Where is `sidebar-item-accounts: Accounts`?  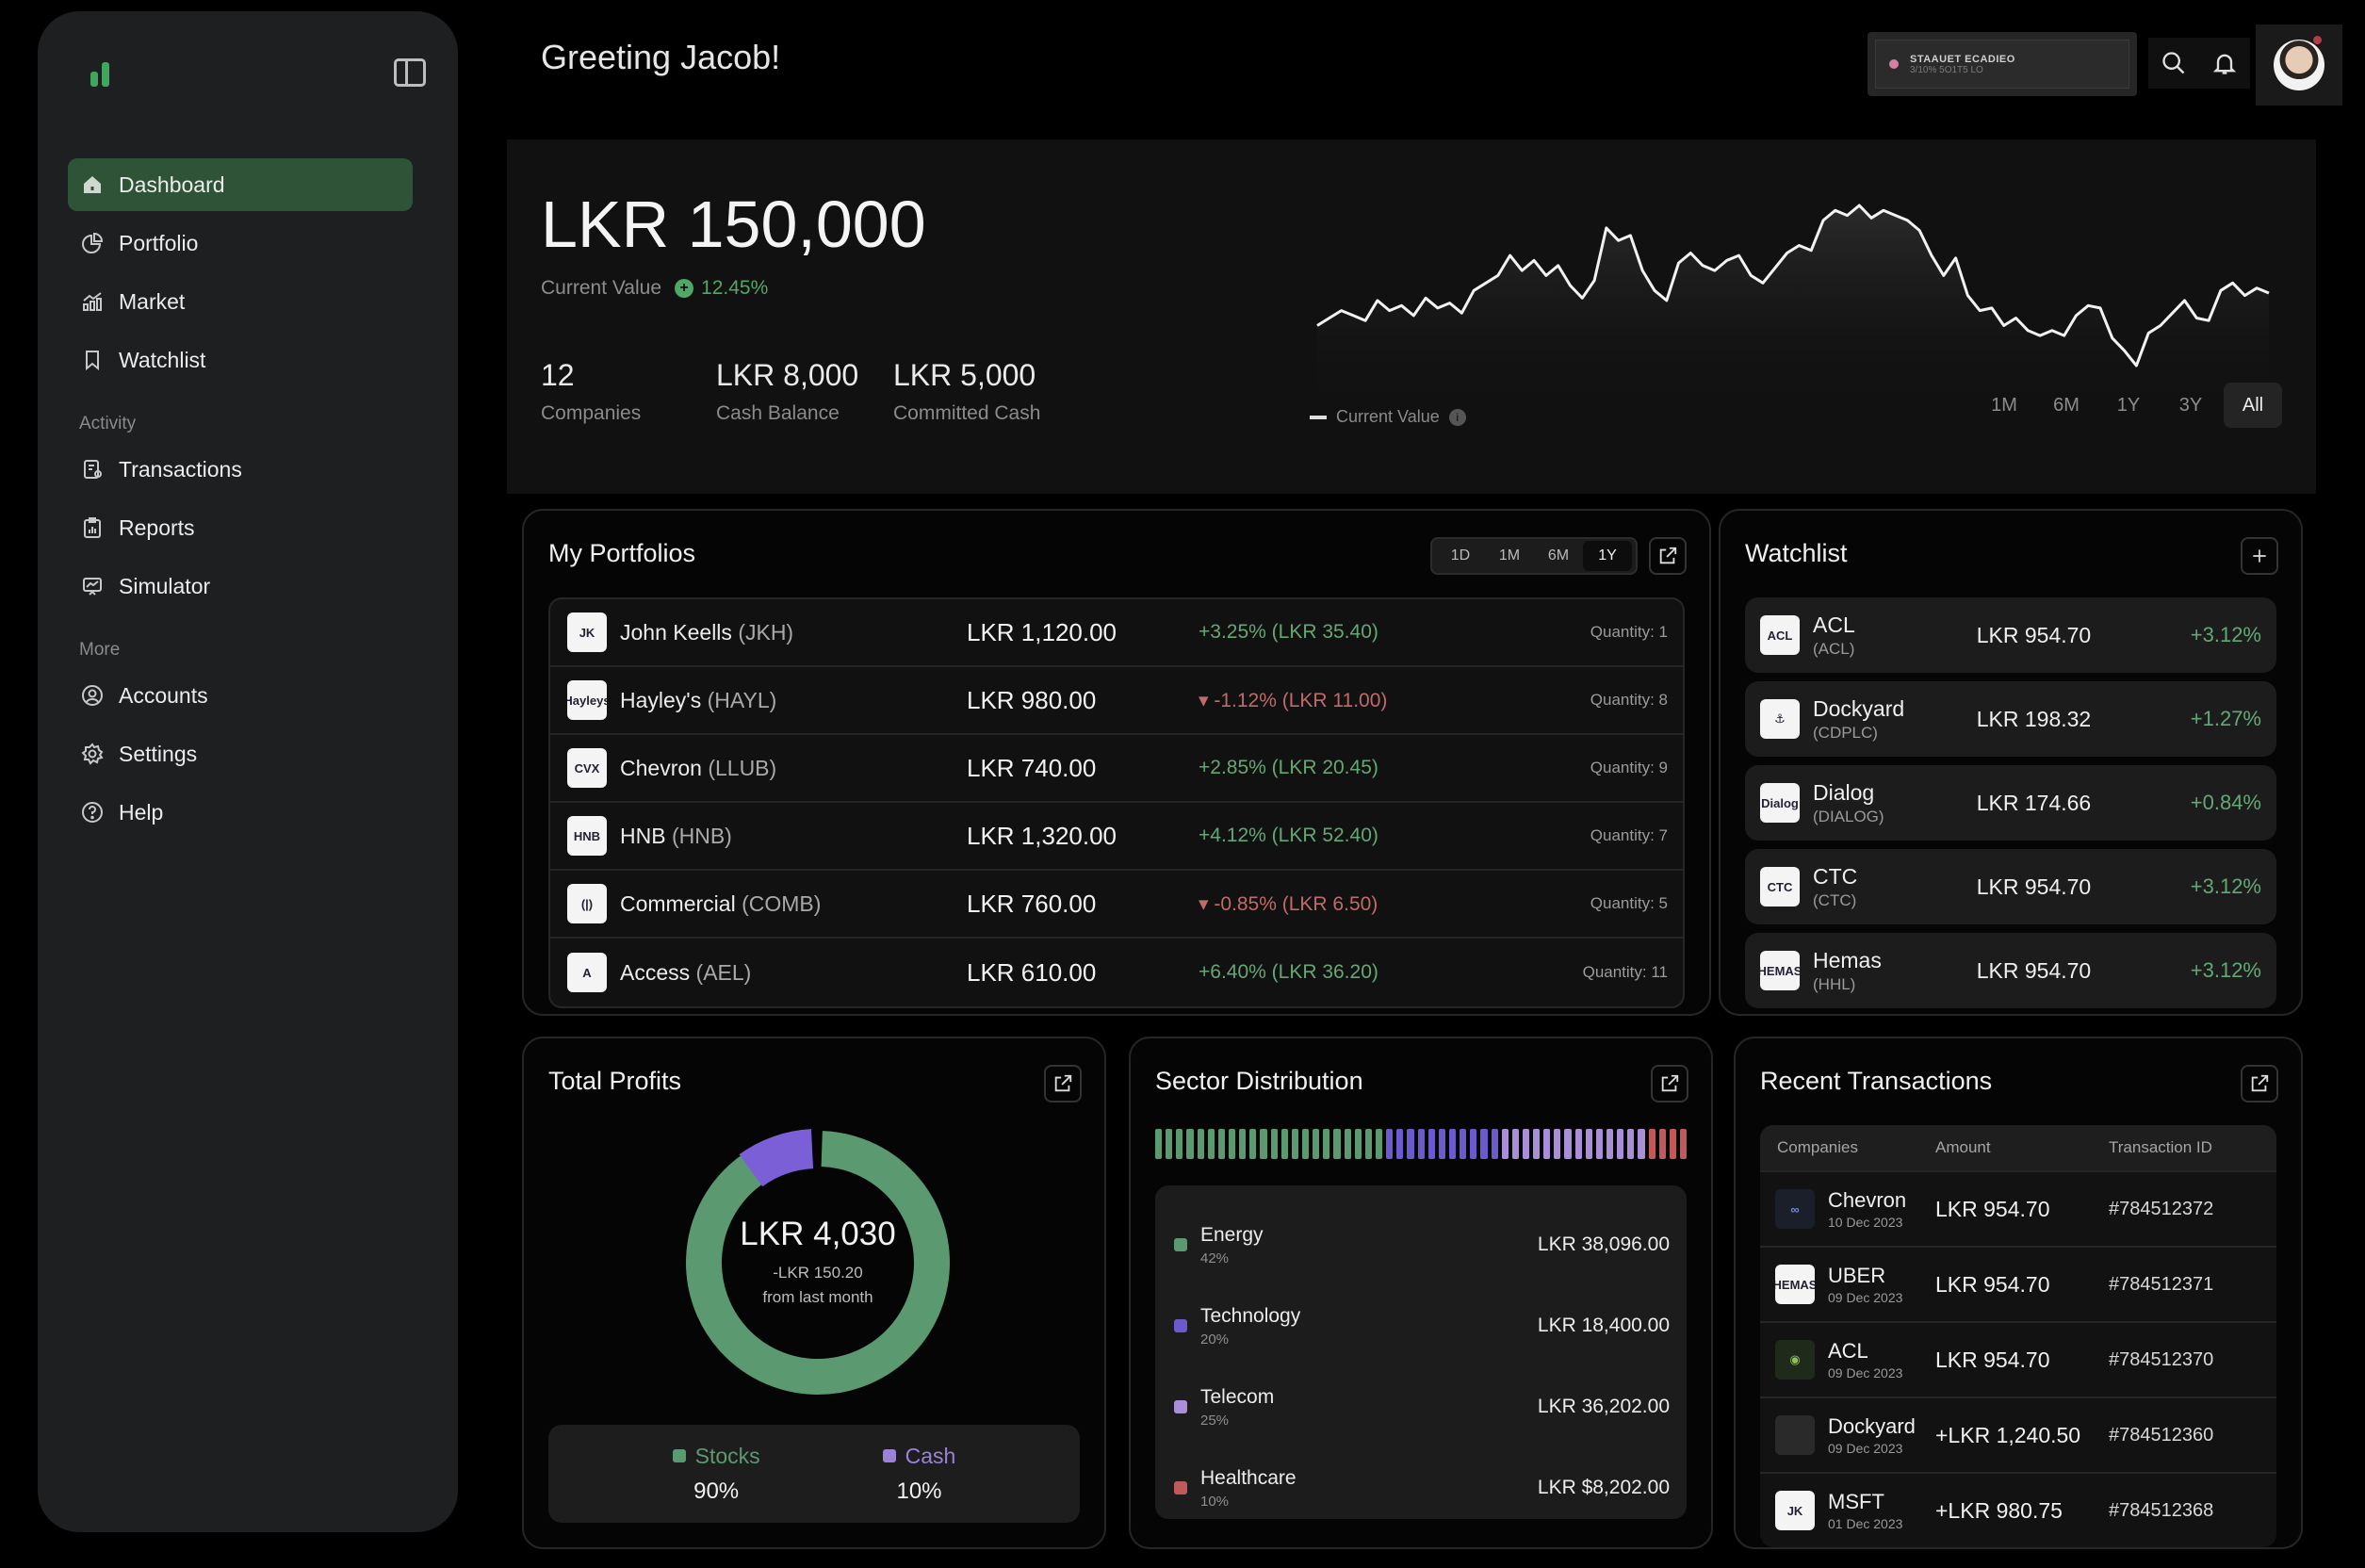
sidebar-item-accounts: Accounts is located at coordinates (241, 696).